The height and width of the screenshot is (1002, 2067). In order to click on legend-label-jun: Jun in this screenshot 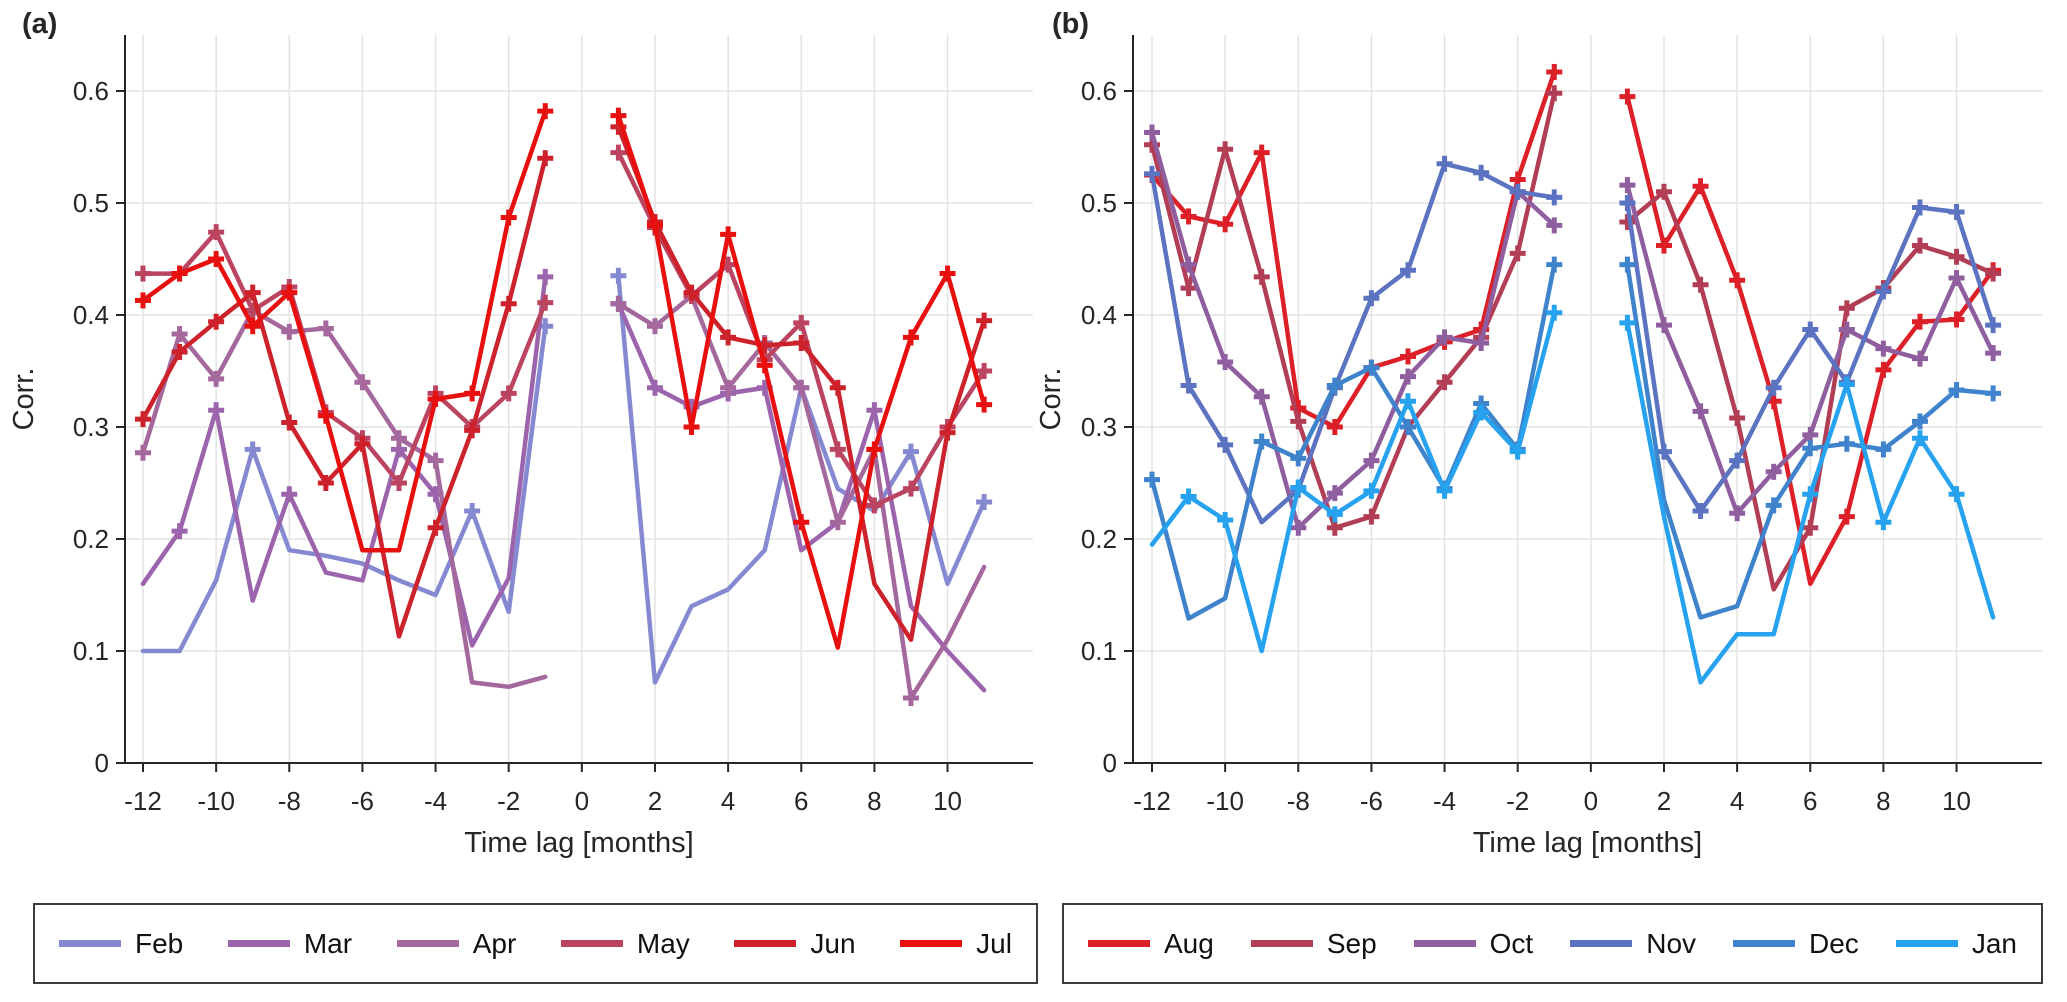, I will do `click(833, 943)`.